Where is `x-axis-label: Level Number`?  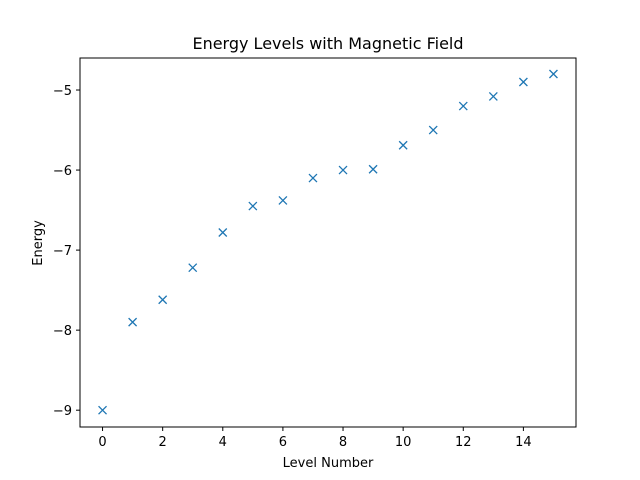
x-axis-label: Level Number is located at coordinates (328, 463).